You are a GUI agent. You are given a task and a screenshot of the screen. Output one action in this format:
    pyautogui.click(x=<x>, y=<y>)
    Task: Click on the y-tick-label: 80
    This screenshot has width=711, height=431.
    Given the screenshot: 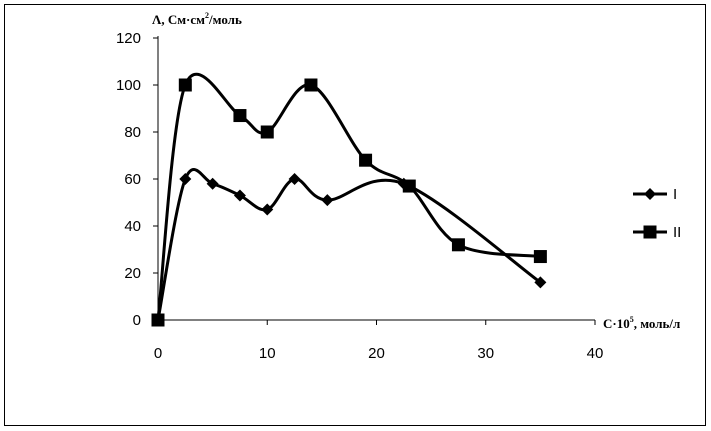 What is the action you would take?
    pyautogui.click(x=132, y=132)
    